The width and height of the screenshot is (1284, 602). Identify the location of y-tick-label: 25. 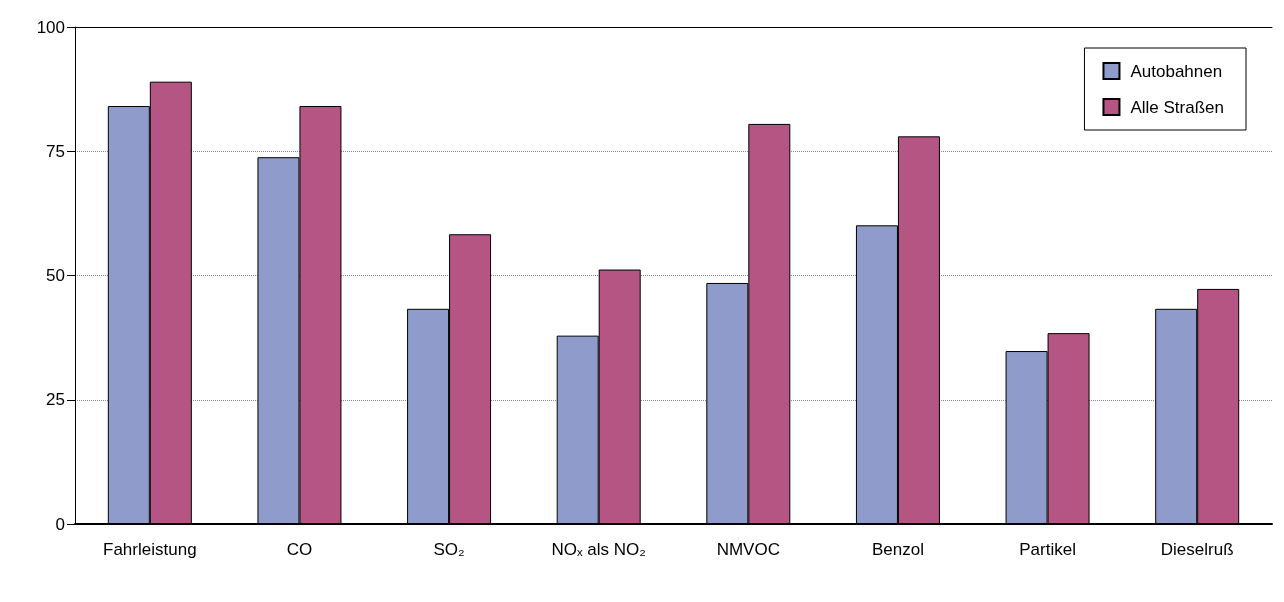
(55, 400).